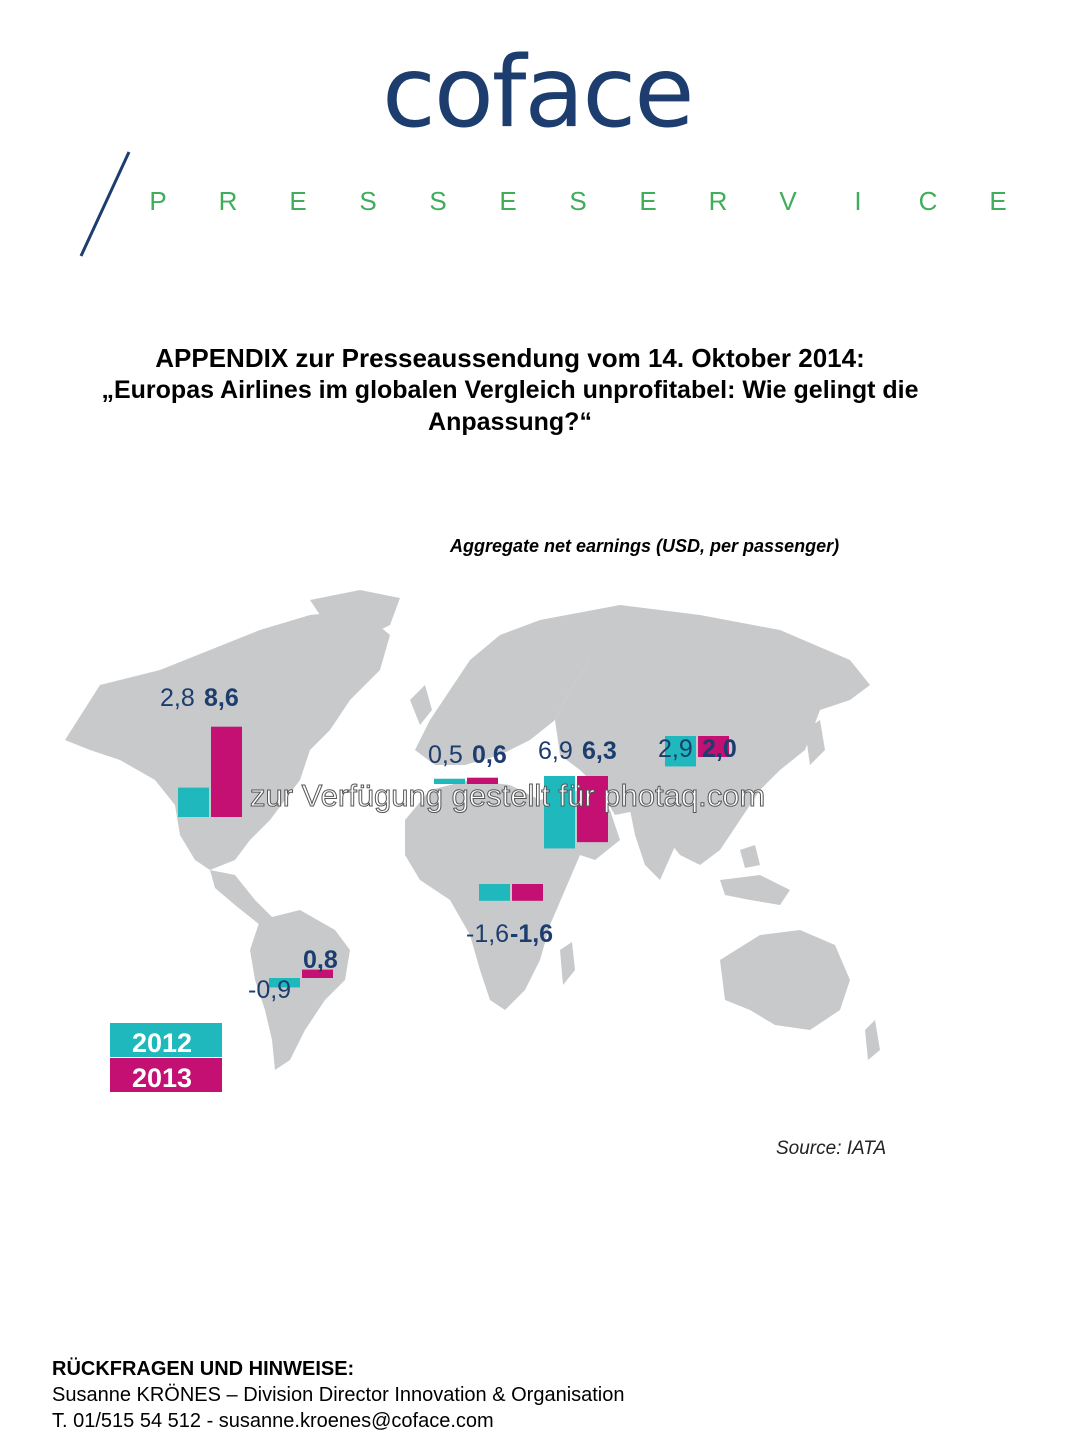  What do you see at coordinates (928, 201) in the screenshot?
I see `presse-letter: C` at bounding box center [928, 201].